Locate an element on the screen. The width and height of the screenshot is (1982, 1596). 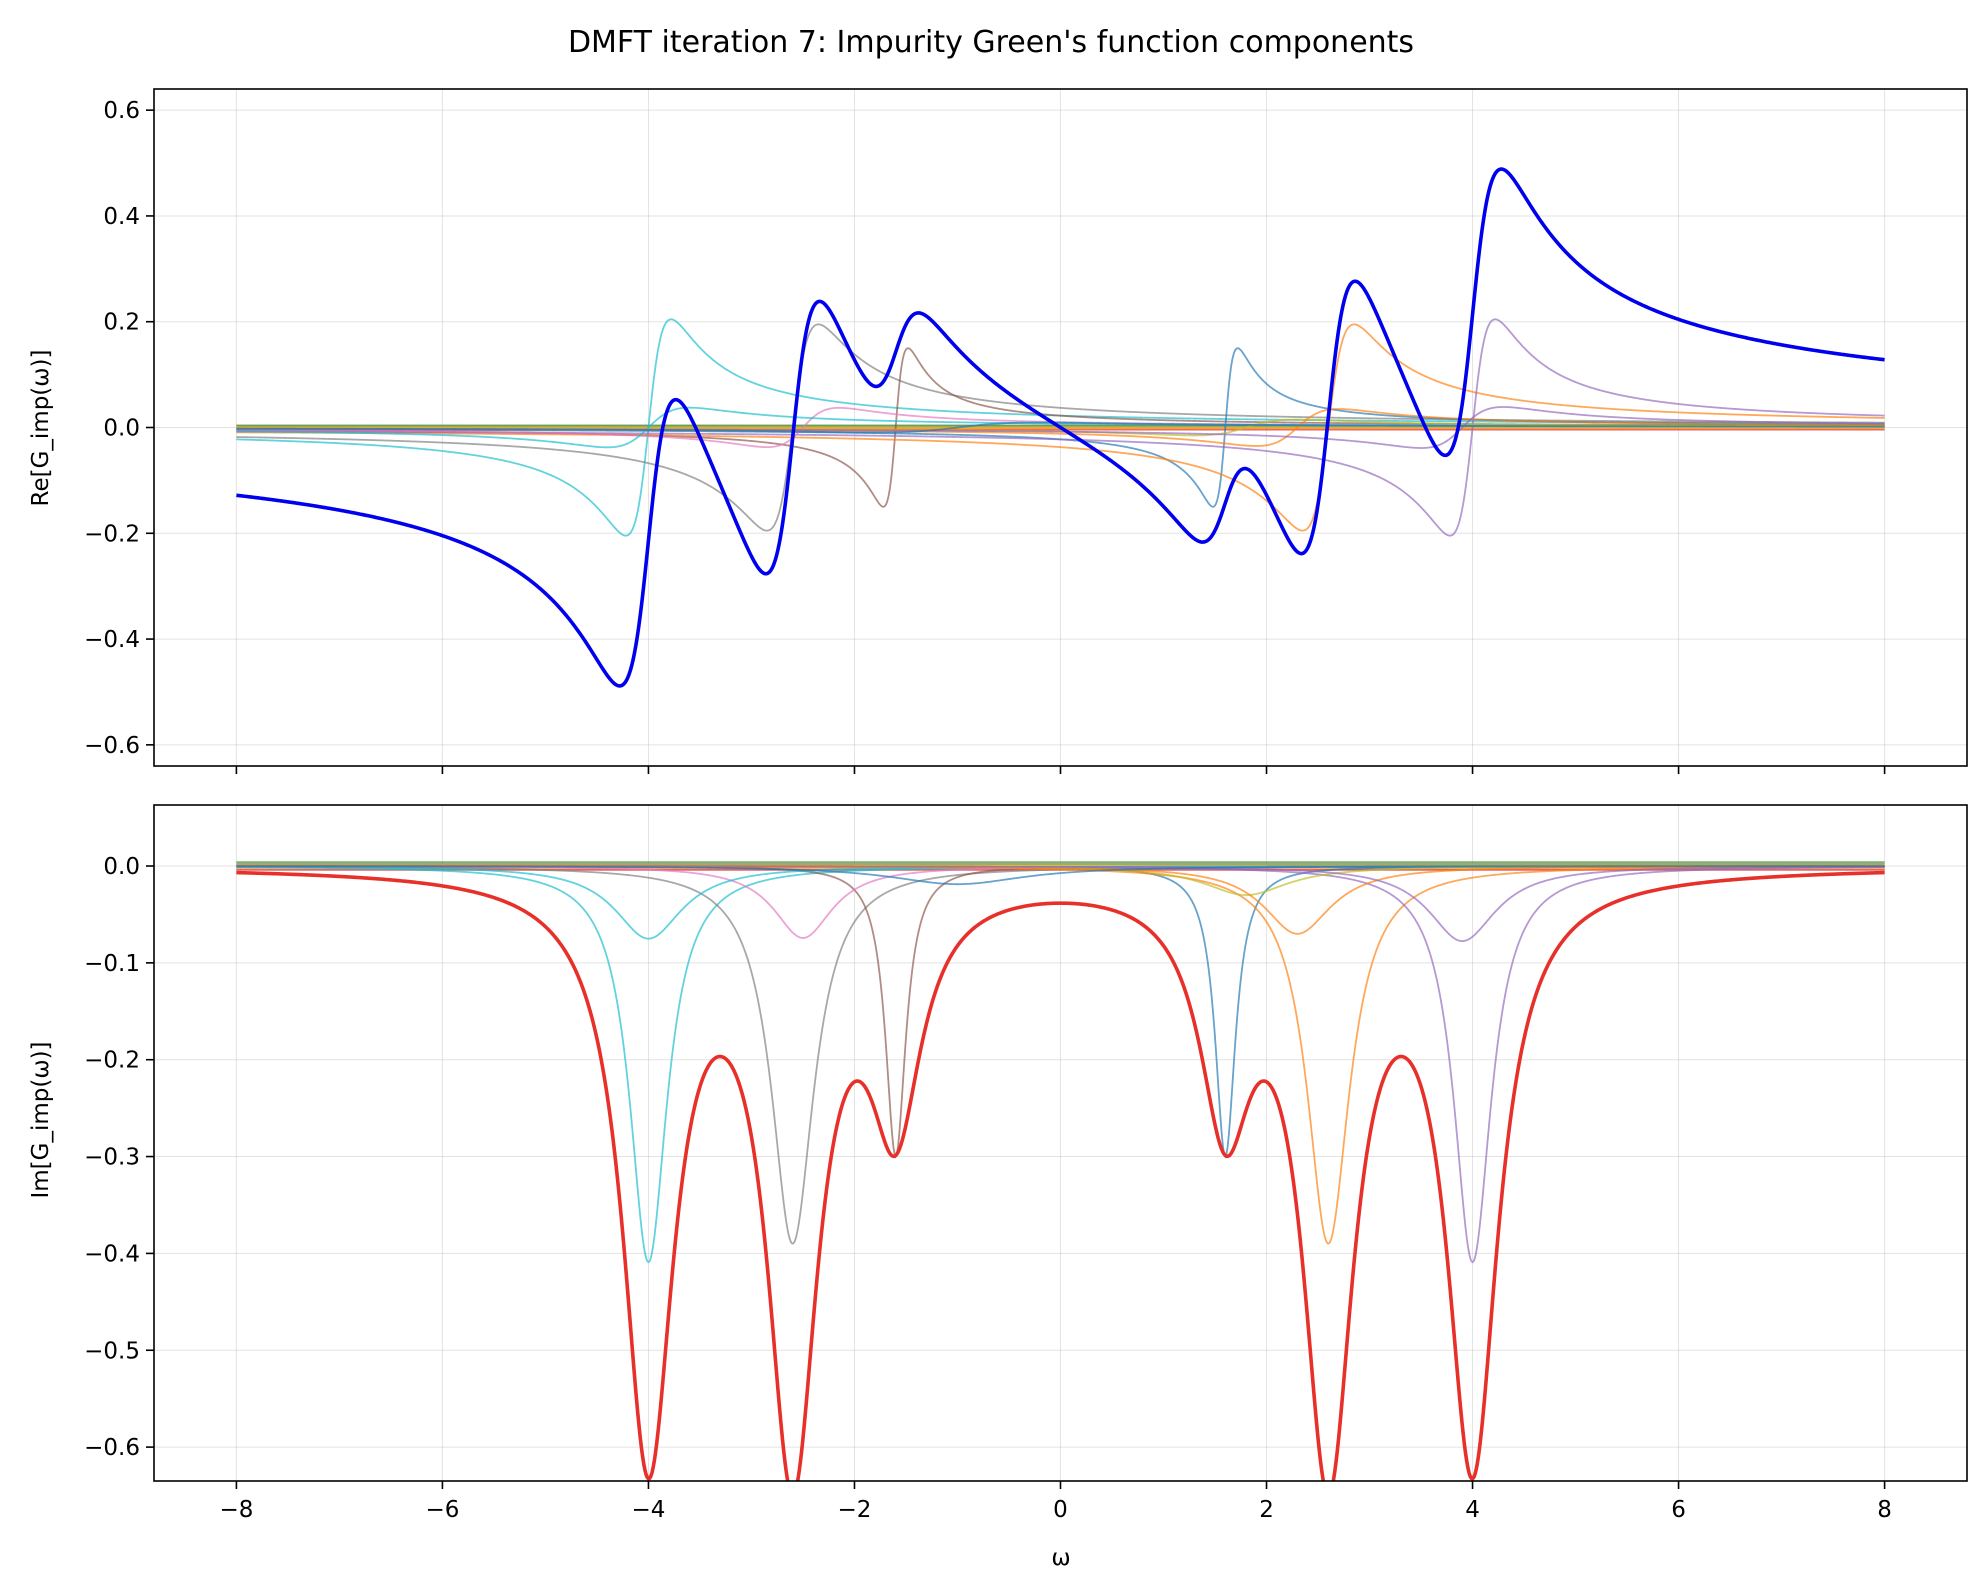
y-tick-label: 0.6 is located at coordinates (121, 111).